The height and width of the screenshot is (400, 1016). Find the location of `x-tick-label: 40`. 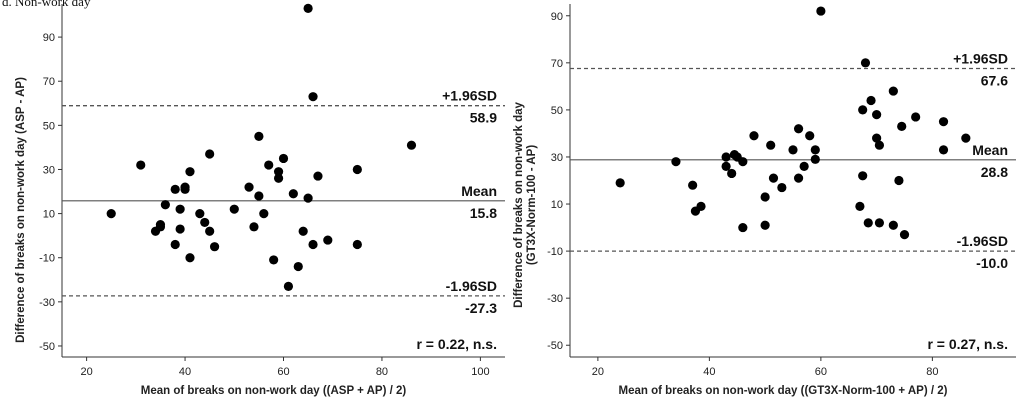

x-tick-label: 40 is located at coordinates (709, 372).